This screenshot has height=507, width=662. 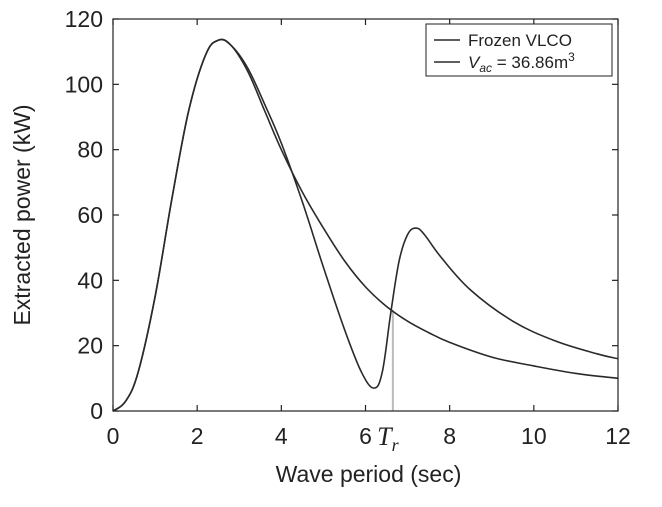 I want to click on x-tick-label: 0, so click(x=113, y=436).